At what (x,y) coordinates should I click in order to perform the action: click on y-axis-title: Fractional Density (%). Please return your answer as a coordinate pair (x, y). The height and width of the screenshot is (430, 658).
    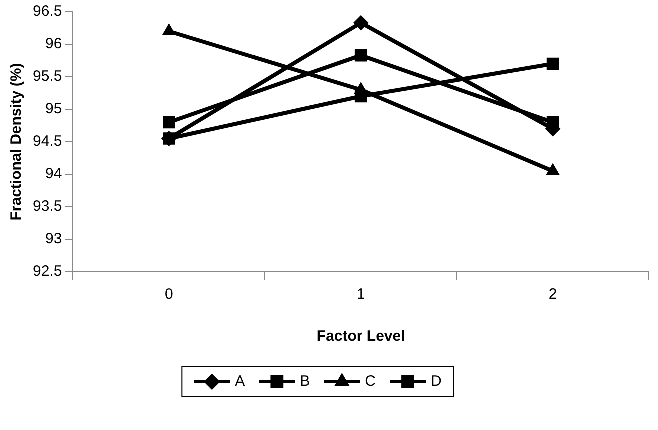
    Looking at the image, I should click on (17, 142).